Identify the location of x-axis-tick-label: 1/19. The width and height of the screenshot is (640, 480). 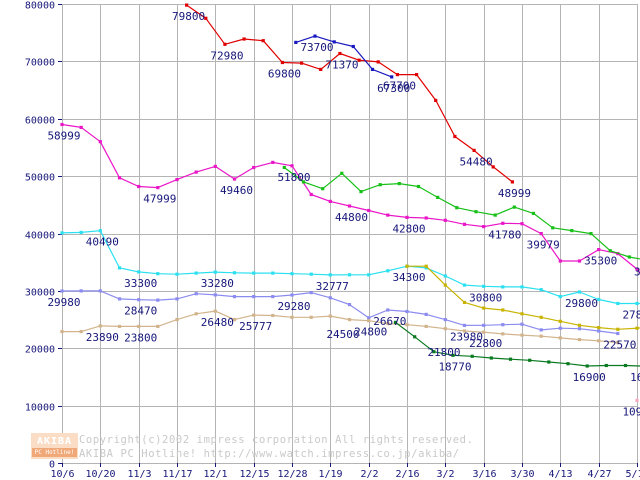
(330, 474).